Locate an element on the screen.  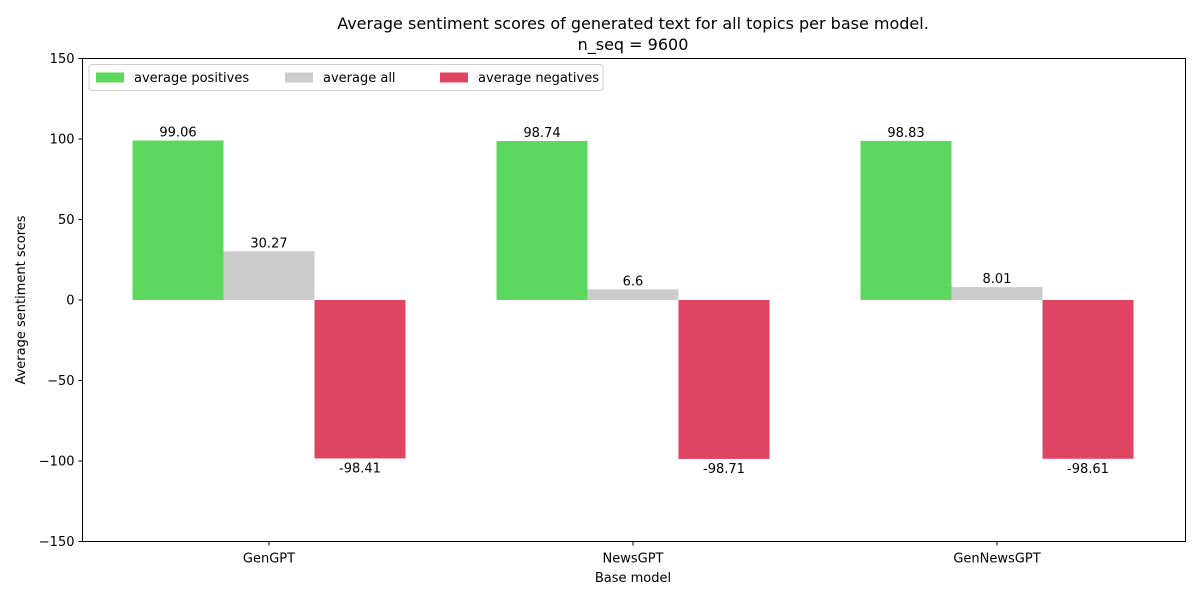
bar-value-label: 99.06 is located at coordinates (177, 133).